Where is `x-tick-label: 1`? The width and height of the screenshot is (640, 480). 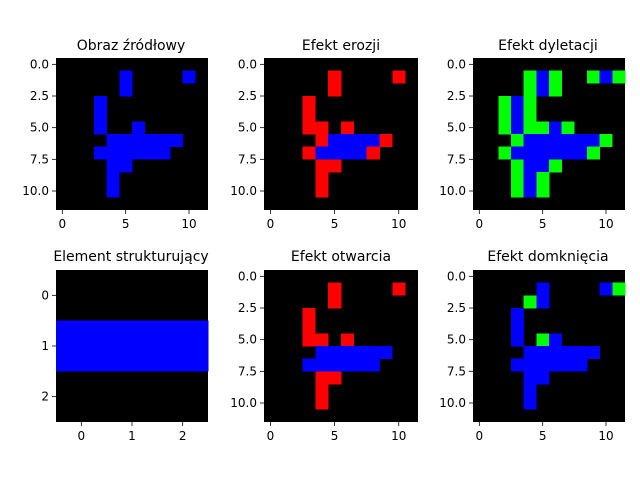
x-tick-label: 1 is located at coordinates (132, 436).